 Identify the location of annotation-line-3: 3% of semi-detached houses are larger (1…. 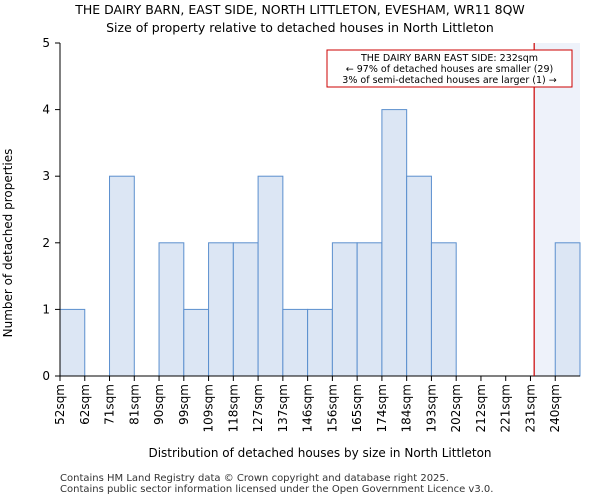
(449, 80).